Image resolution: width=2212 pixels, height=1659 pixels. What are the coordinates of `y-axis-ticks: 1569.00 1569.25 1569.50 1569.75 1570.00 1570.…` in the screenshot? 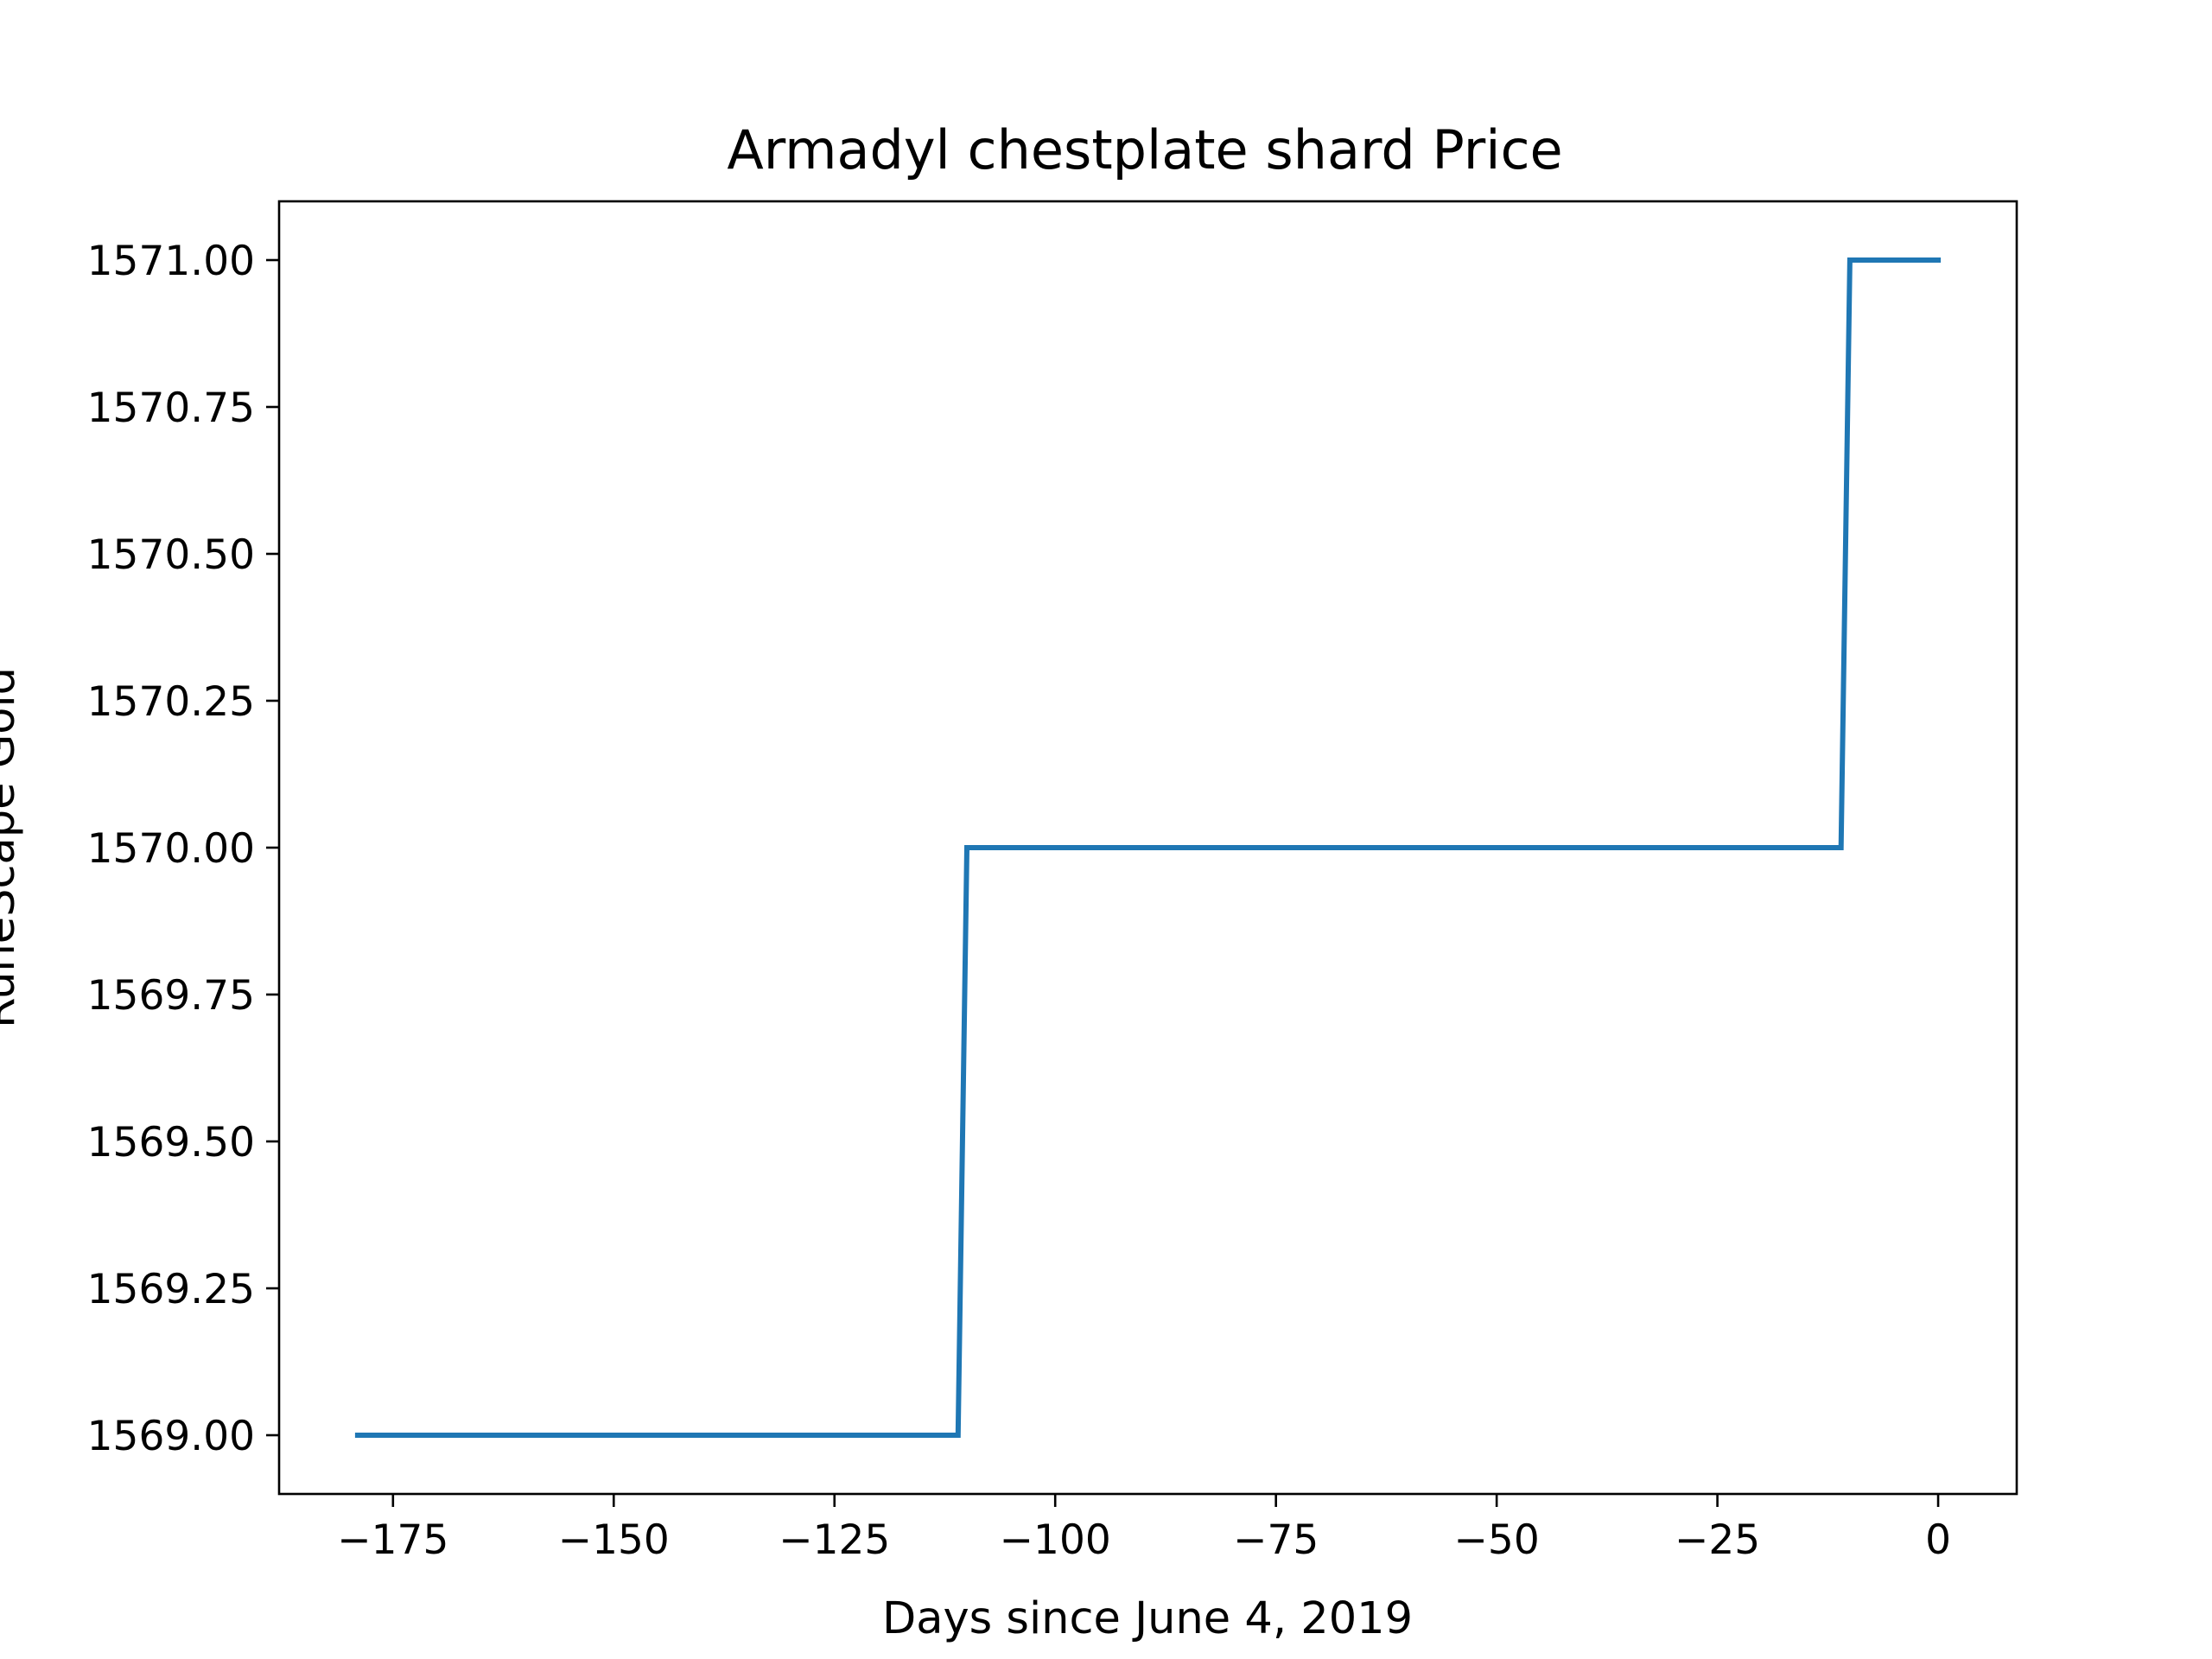 It's located at (183, 849).